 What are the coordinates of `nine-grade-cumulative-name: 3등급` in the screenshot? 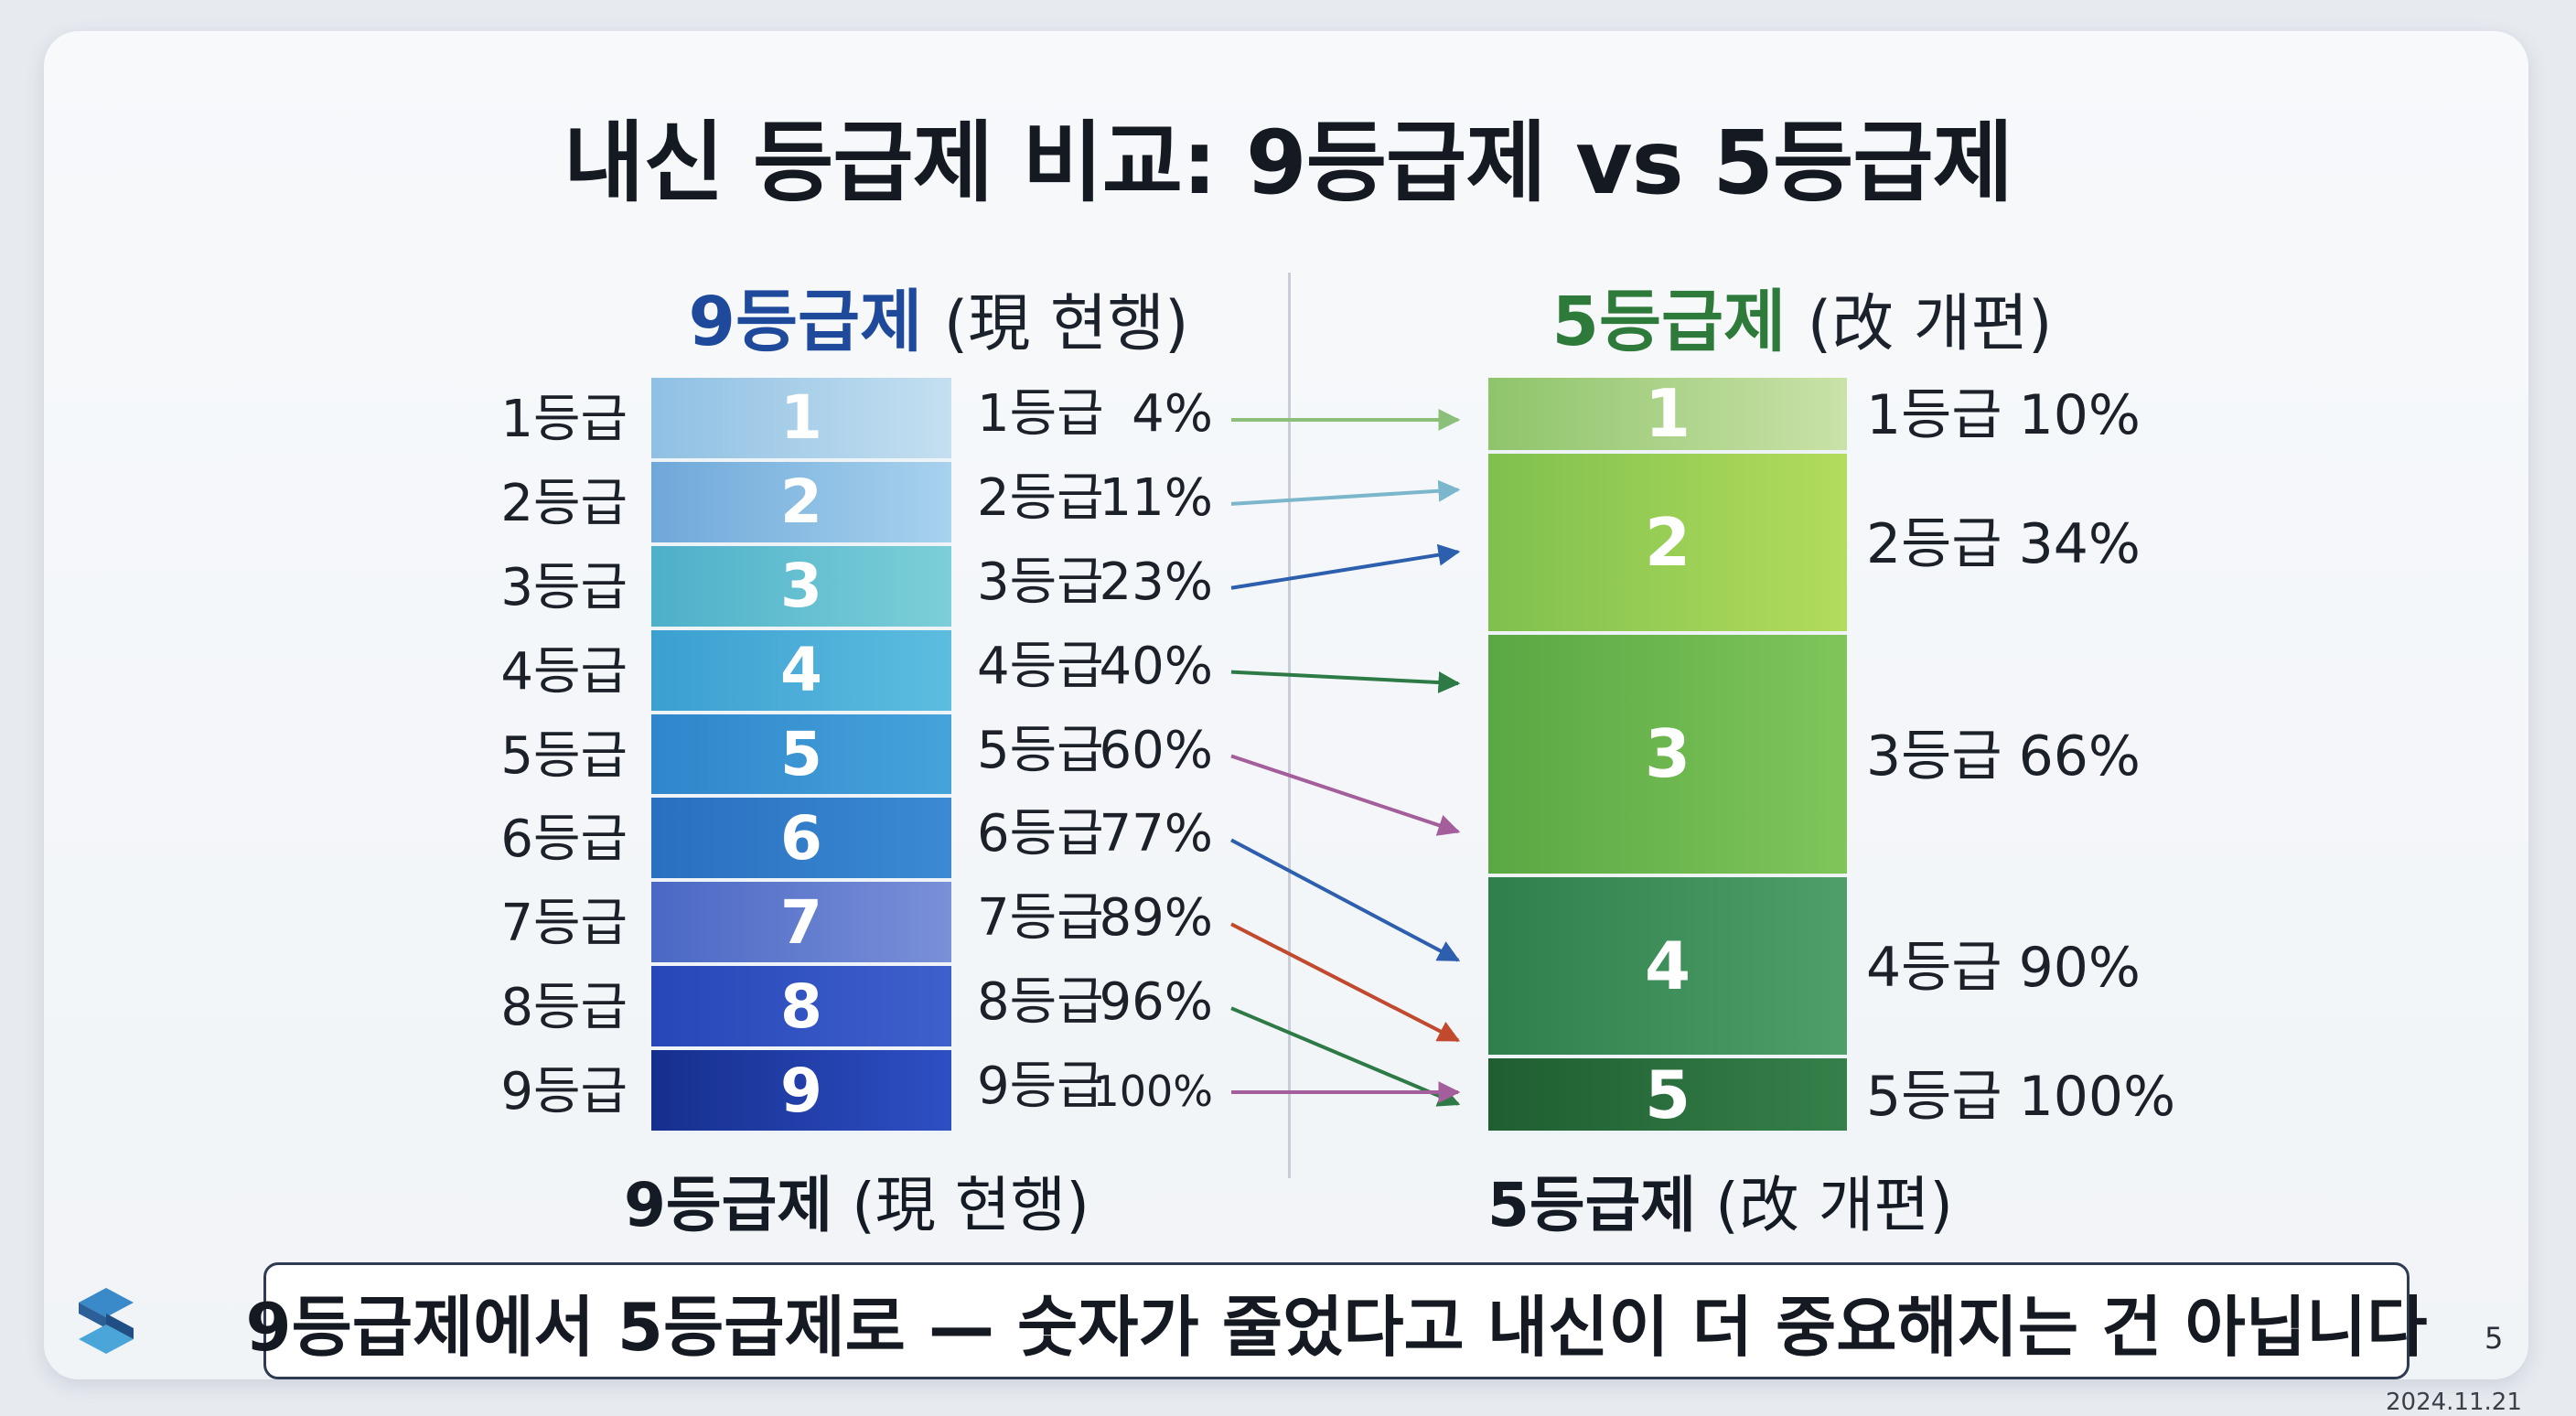 It's located at (1040, 582).